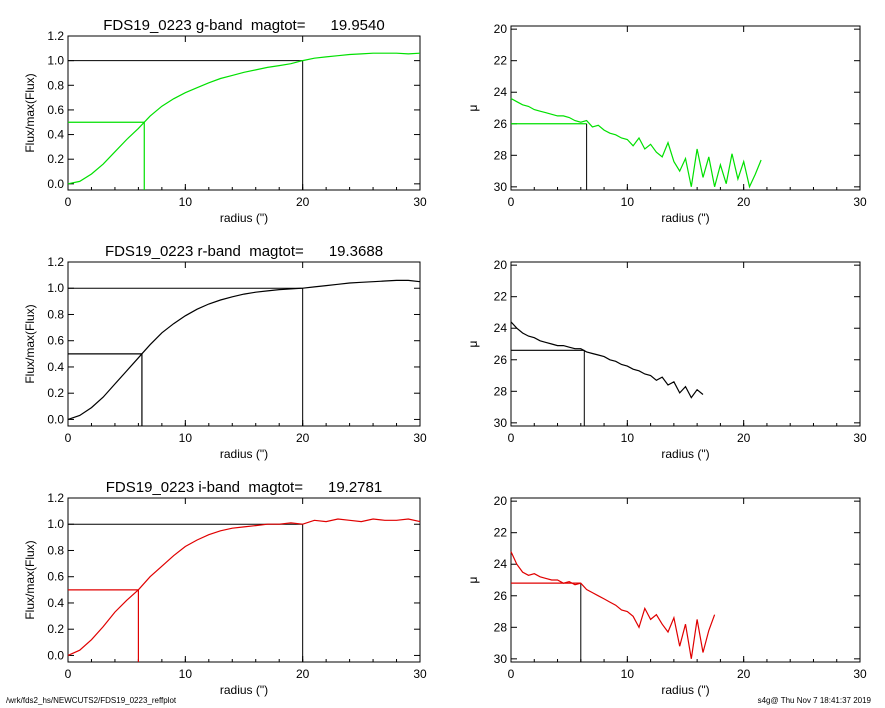 The height and width of the screenshot is (708, 885). I want to click on footer-timestamp: s4g@ Thu Nov 7 18:41:37 2019, so click(814, 700).